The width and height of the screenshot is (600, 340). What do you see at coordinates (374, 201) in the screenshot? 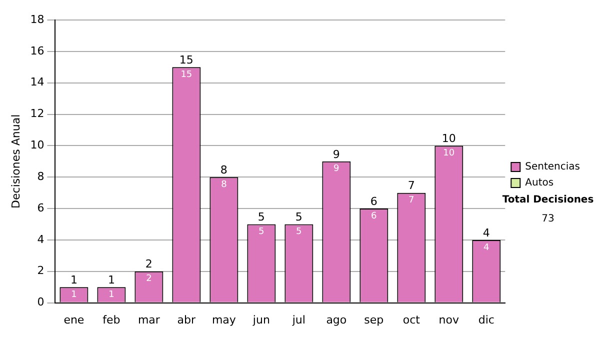
I see `total-label: 6` at bounding box center [374, 201].